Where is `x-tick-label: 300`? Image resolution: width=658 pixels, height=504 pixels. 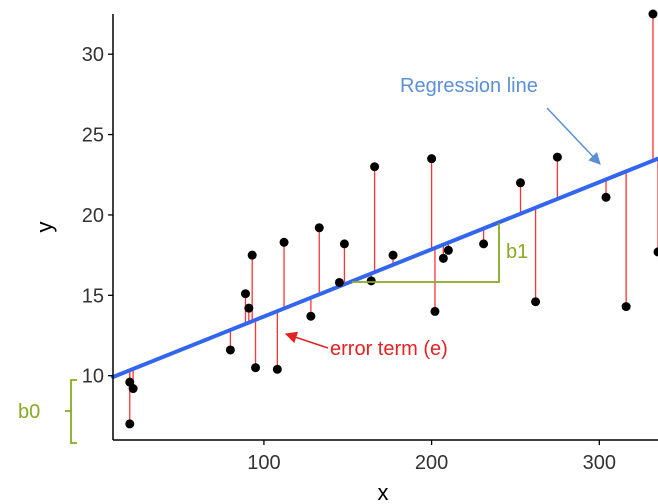
x-tick-label: 300 is located at coordinates (599, 463).